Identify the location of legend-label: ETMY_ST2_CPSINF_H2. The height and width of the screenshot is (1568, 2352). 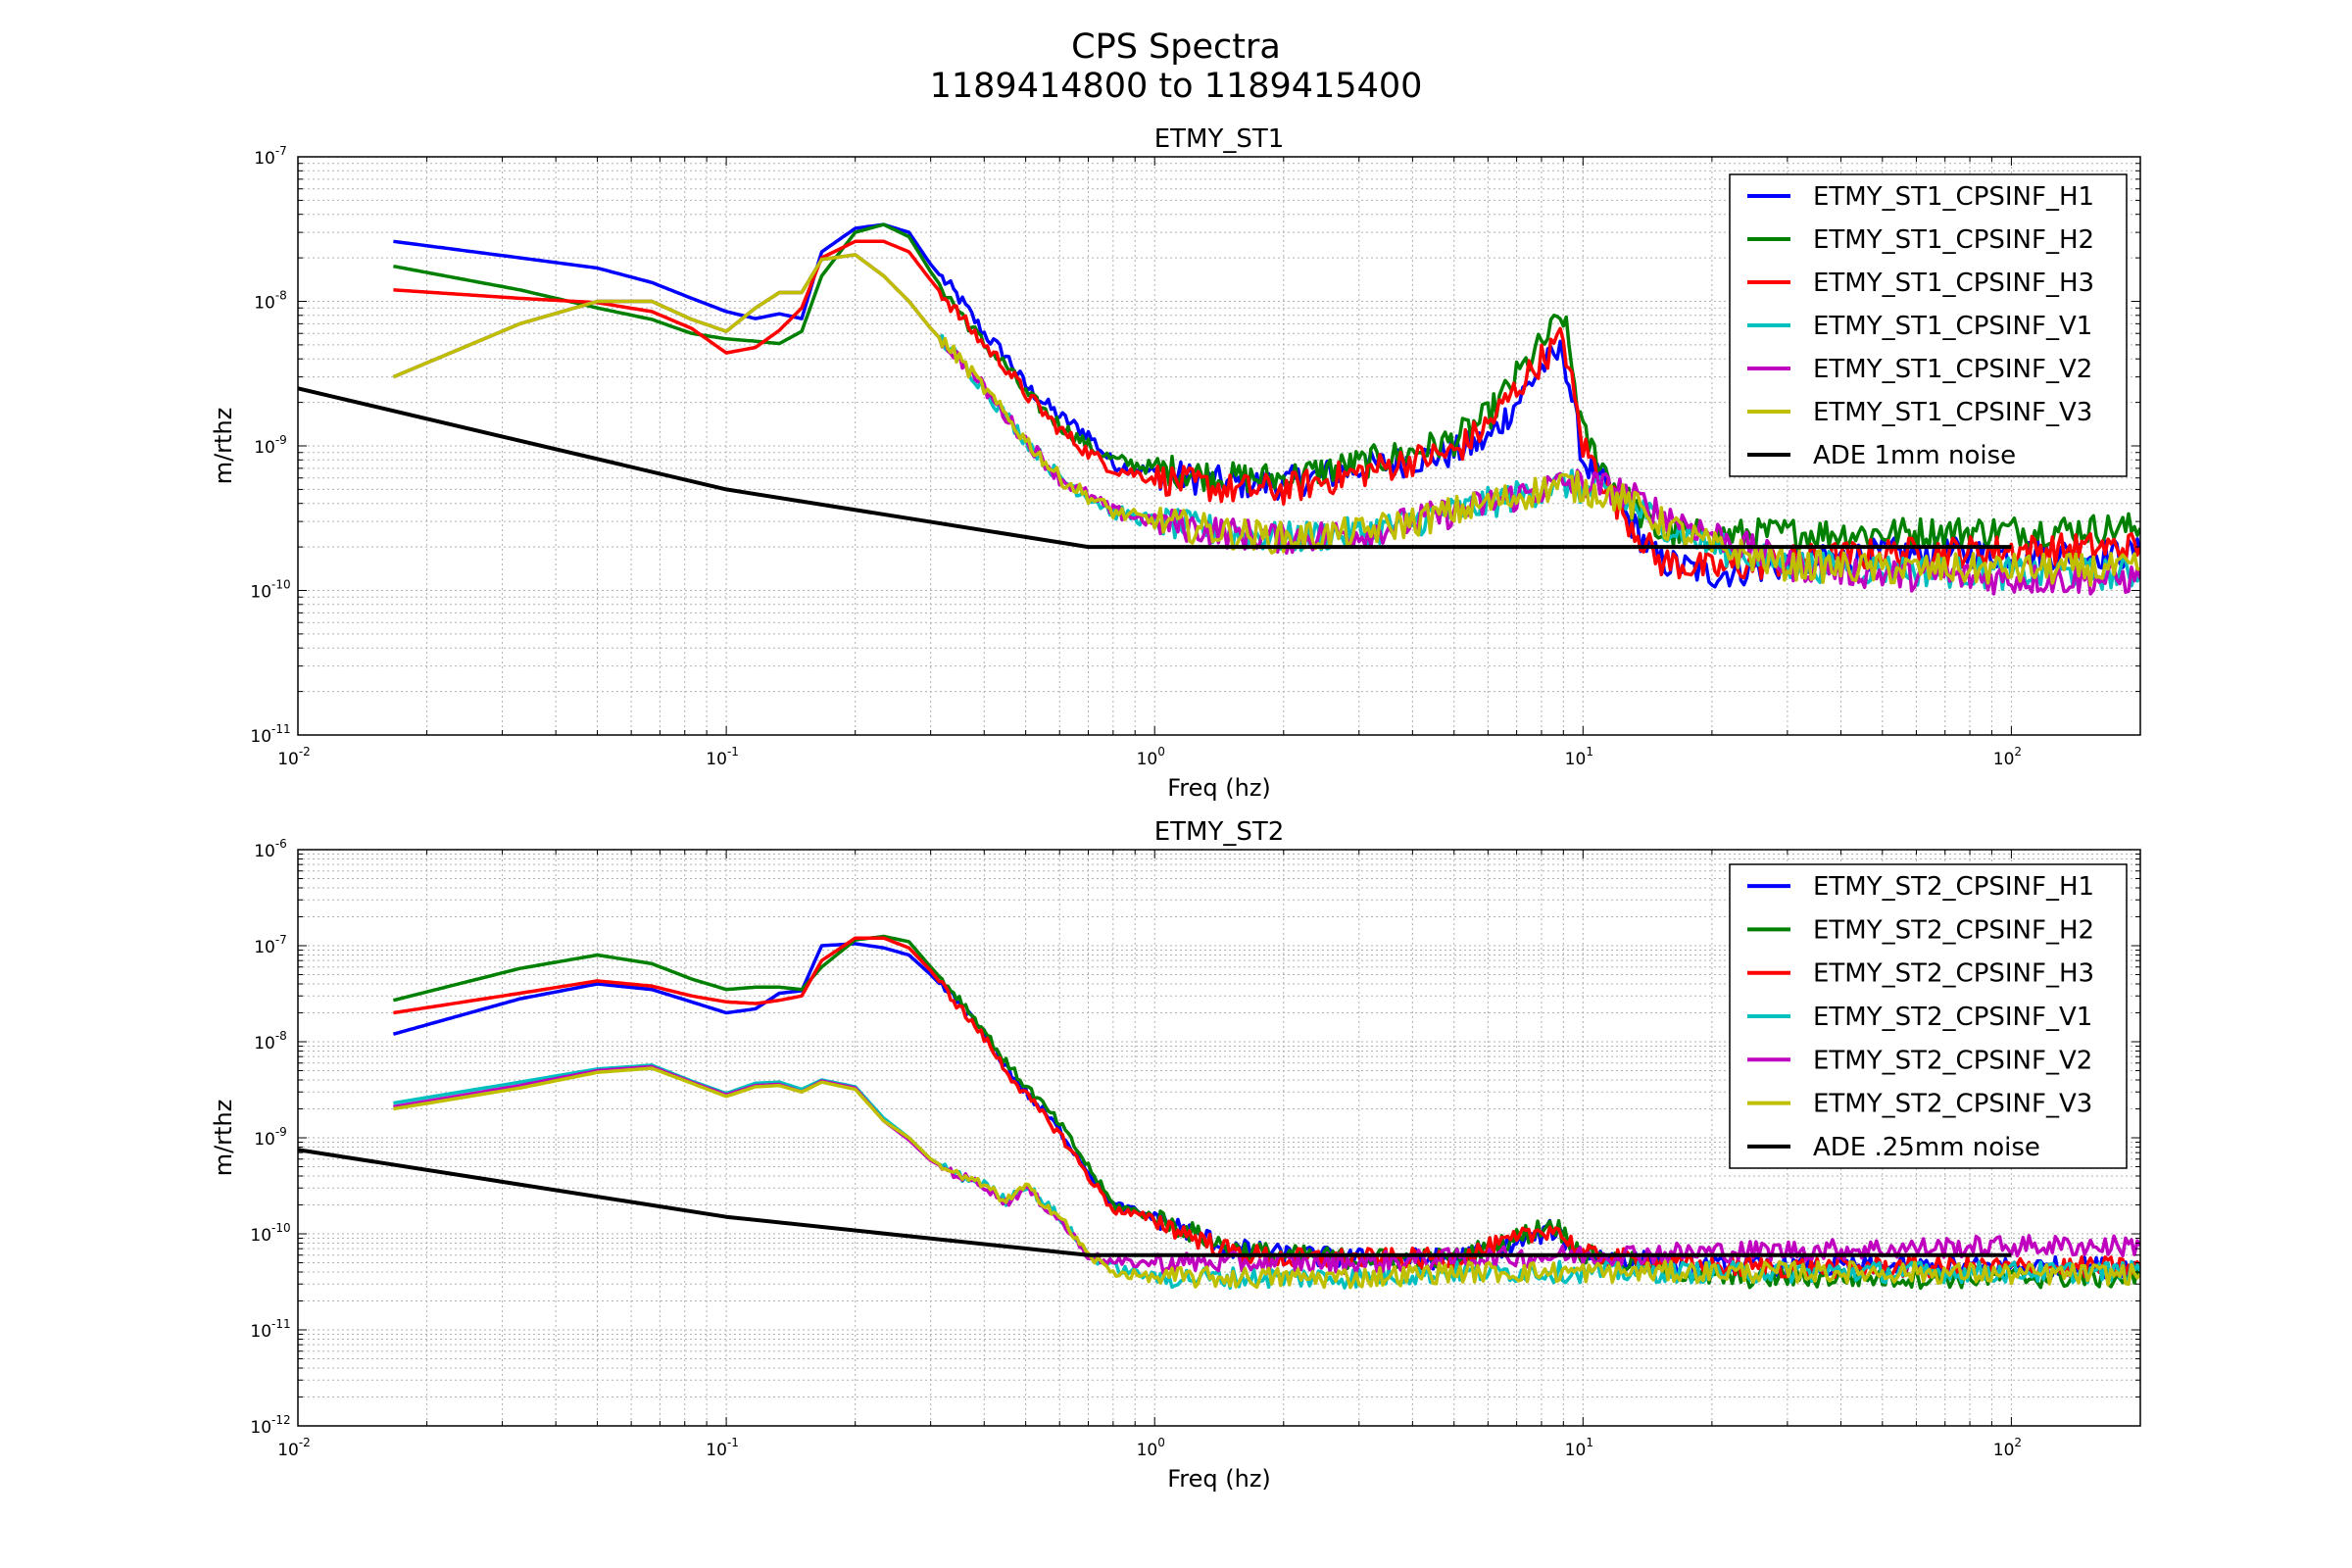
(1953, 930).